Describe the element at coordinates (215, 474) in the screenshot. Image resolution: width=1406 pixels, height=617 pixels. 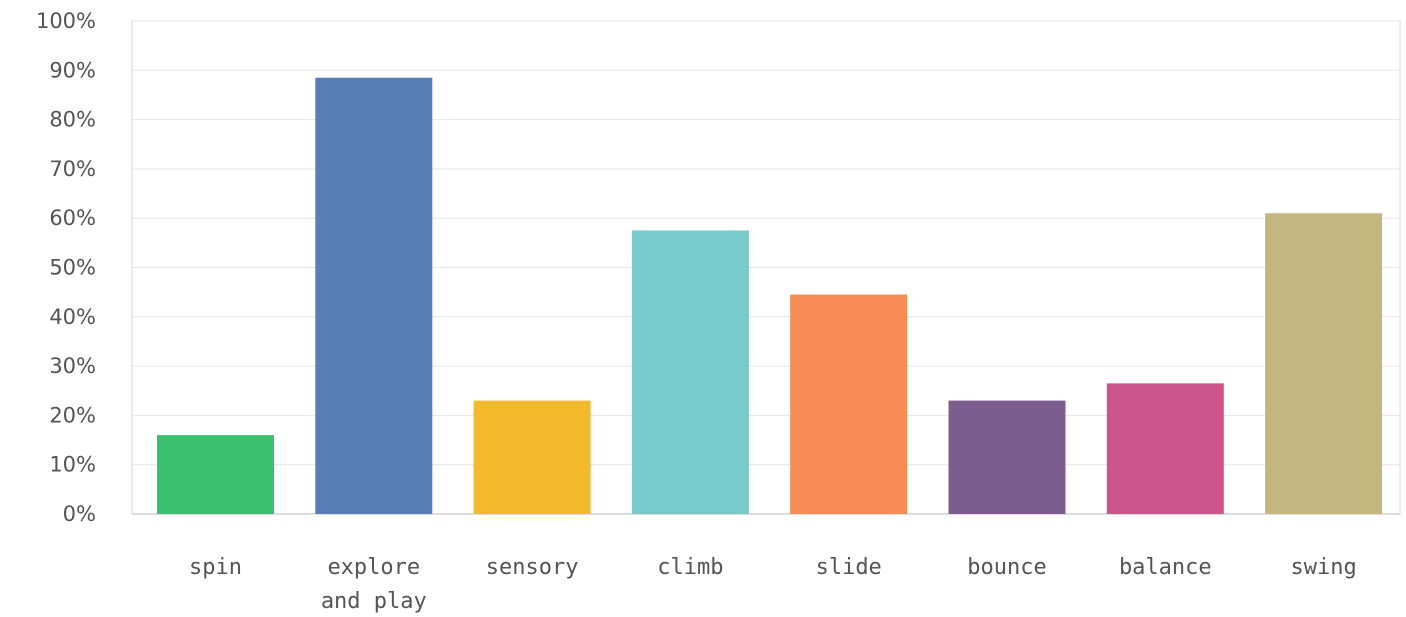
I see `bar-spin` at that location.